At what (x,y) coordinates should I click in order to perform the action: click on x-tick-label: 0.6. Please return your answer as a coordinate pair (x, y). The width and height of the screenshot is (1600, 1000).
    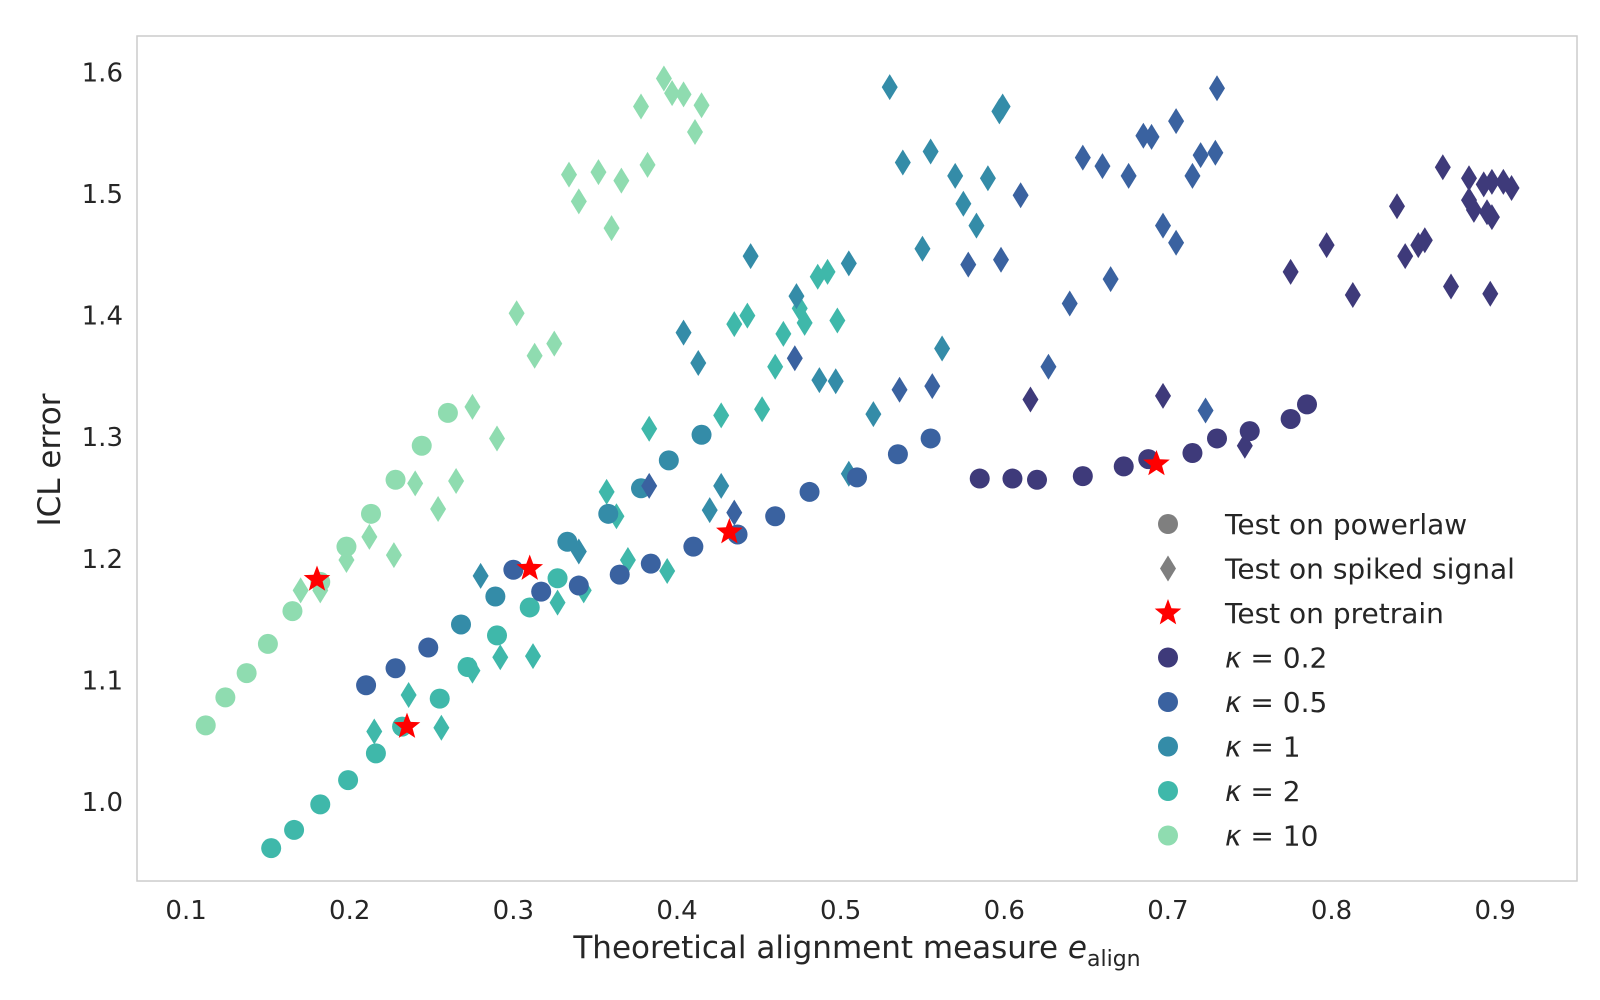
    Looking at the image, I should click on (1004, 911).